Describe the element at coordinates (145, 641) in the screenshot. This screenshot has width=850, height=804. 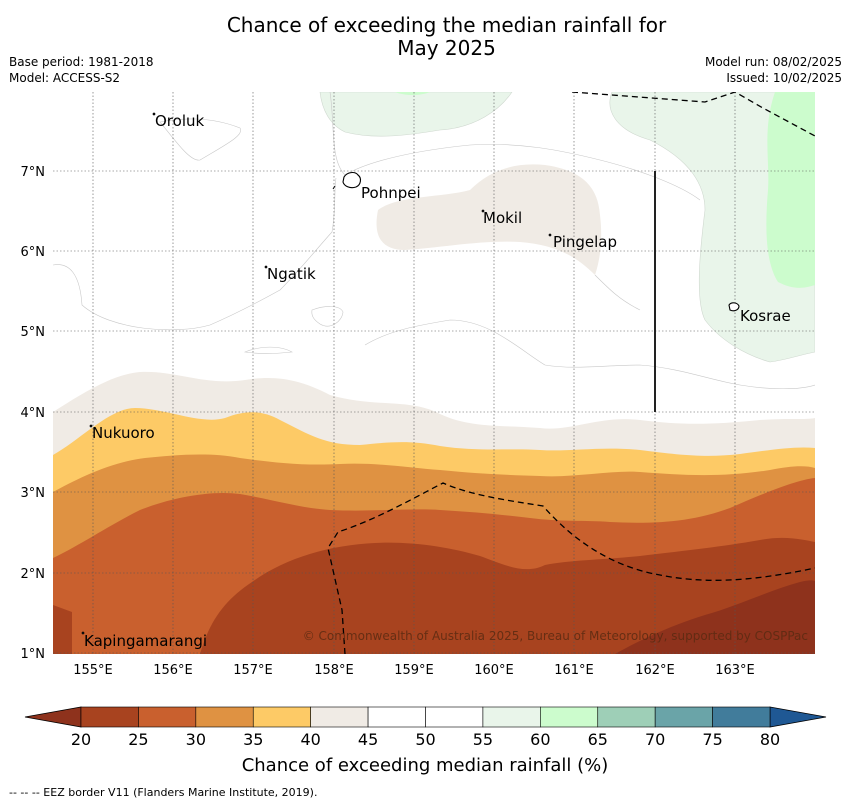
I see `place-label-kapingamarangi: Kapingamarangi` at that location.